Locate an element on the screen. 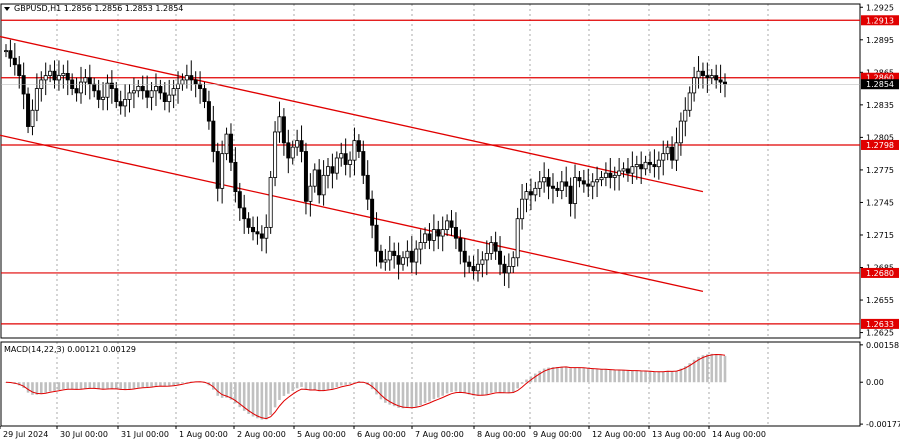  y-tick-label: 1.2805 is located at coordinates (880, 137).